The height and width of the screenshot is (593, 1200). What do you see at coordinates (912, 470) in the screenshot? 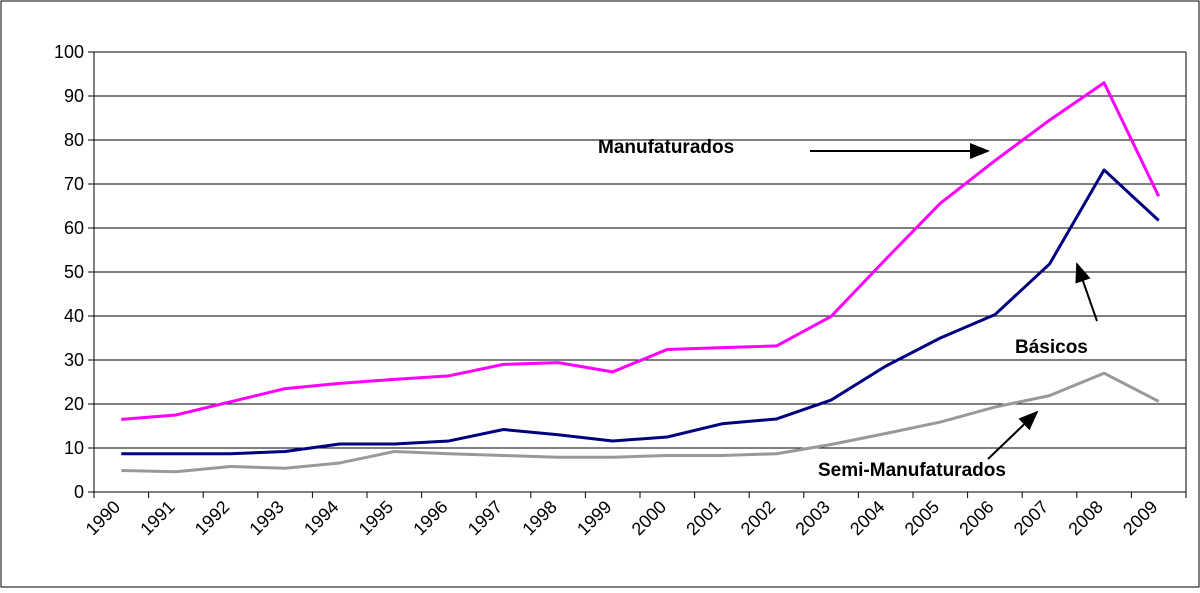
I see `annotation: Semi-Manufaturados` at bounding box center [912, 470].